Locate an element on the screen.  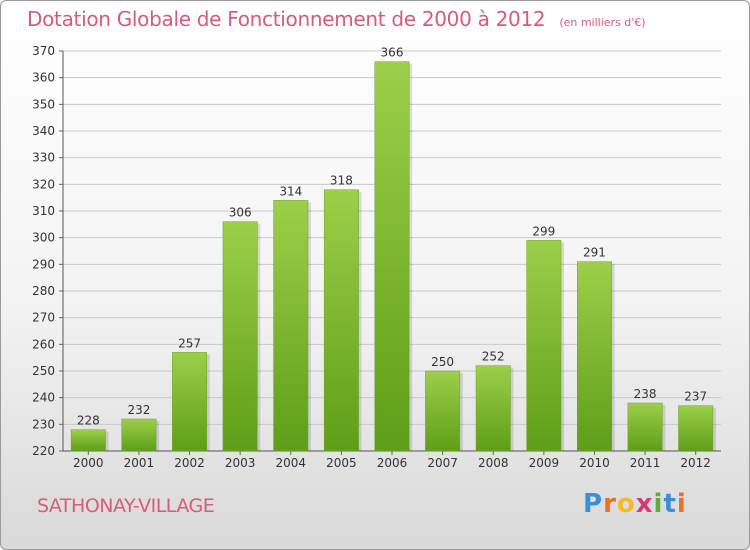
logo-letter: x is located at coordinates (644, 504).